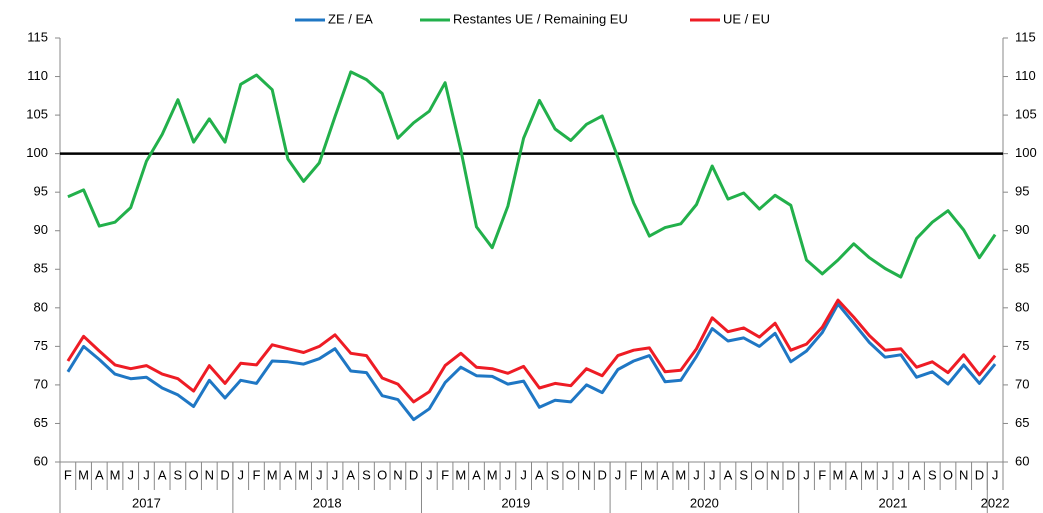 This screenshot has height=513, width=1043. Describe the element at coordinates (37, 75) in the screenshot. I see `y-tick-label: 110` at that location.